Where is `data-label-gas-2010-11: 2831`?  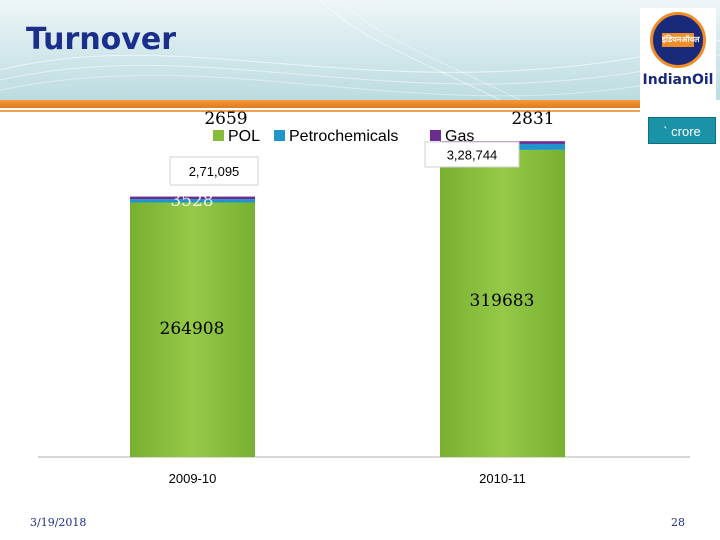 data-label-gas-2010-11: 2831 is located at coordinates (532, 119).